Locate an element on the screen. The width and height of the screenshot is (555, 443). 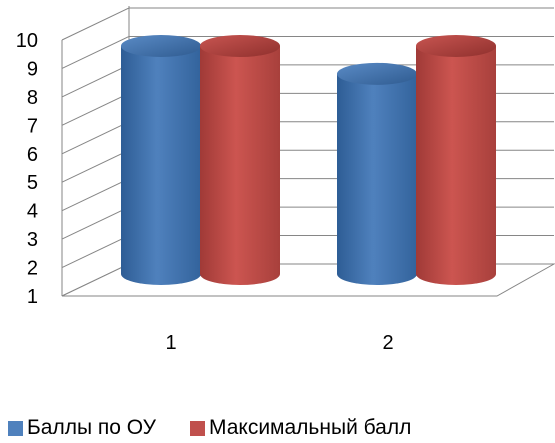
y-tick-label: 2 is located at coordinates (32, 269).